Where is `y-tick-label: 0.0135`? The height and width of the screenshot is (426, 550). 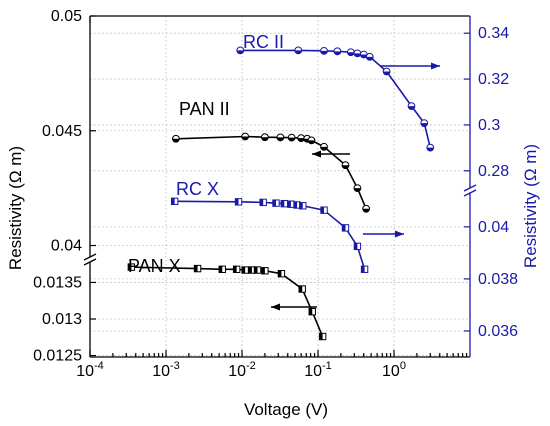
y-tick-label: 0.0135 is located at coordinates (57, 282).